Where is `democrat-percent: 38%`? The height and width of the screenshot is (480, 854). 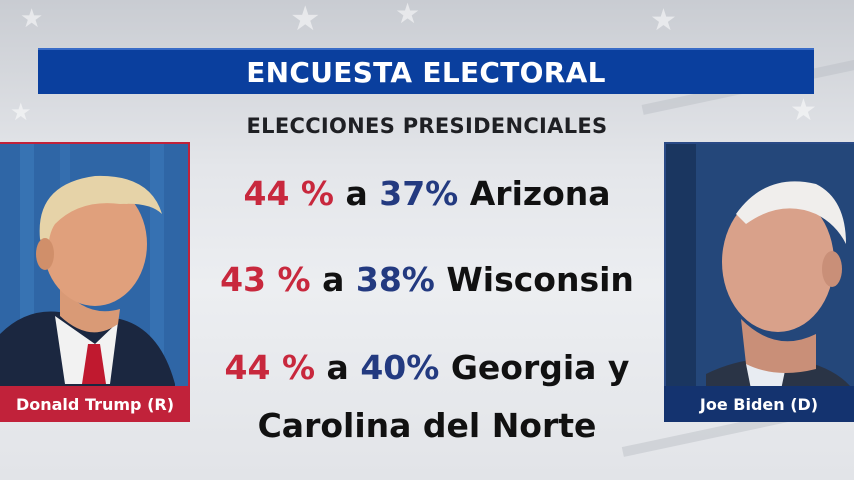
democrat-percent: 38% is located at coordinates (395, 279).